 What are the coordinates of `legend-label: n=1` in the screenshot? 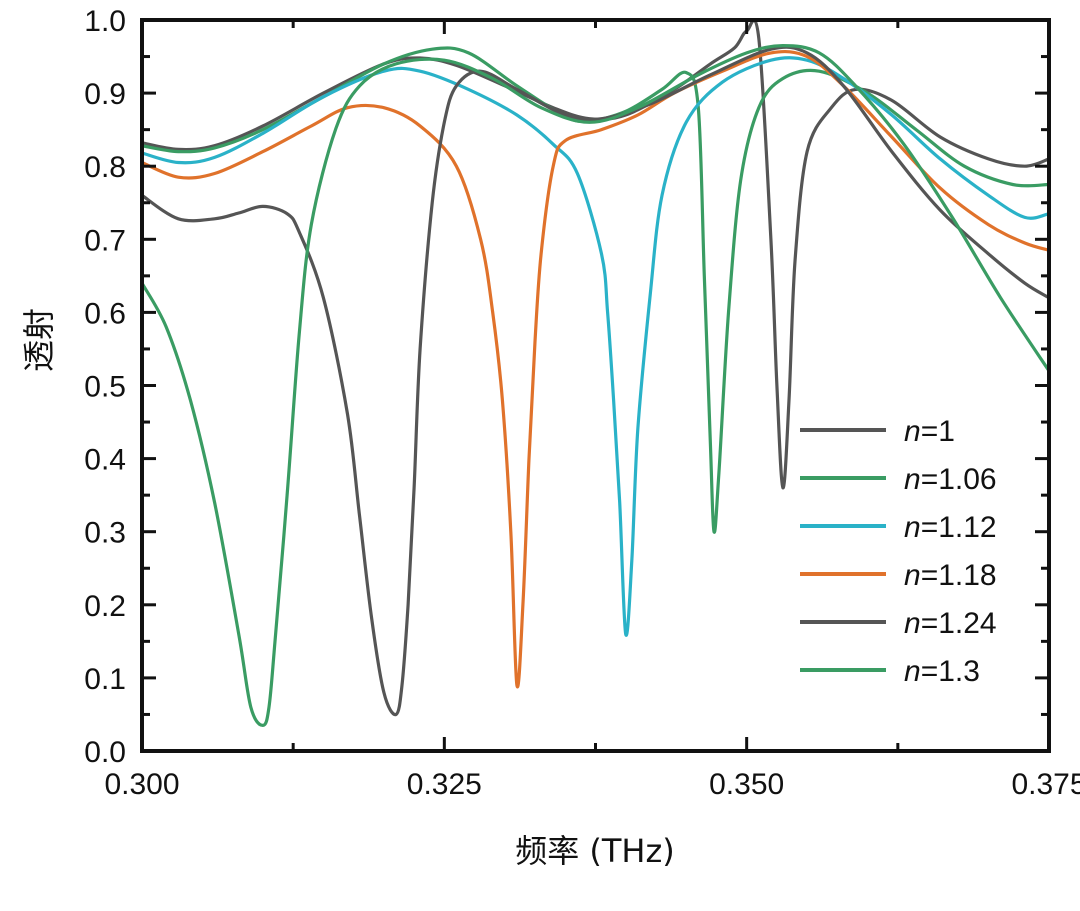 It's located at (929, 431).